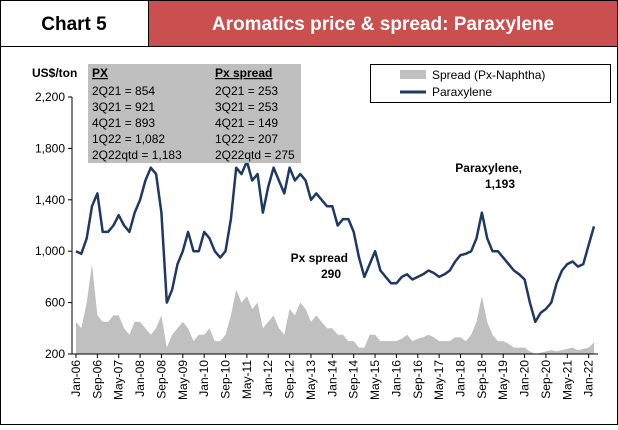 The image size is (618, 430). I want to click on legend-swatch, so click(413, 74).